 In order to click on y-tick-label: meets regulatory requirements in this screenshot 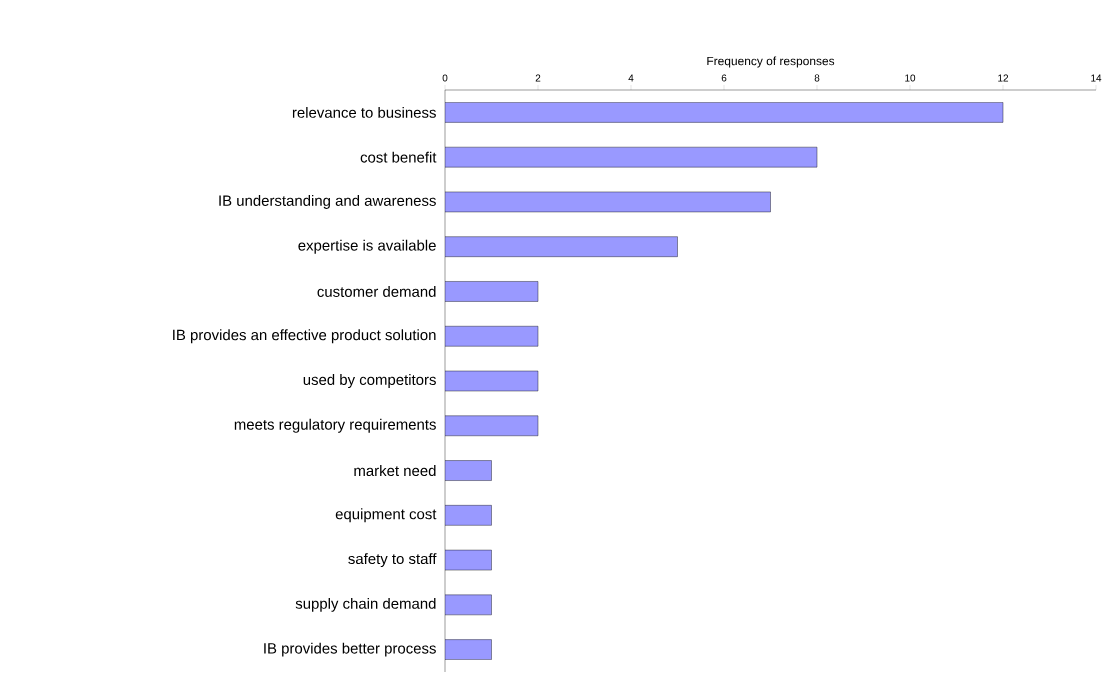, I will do `click(335, 425)`.